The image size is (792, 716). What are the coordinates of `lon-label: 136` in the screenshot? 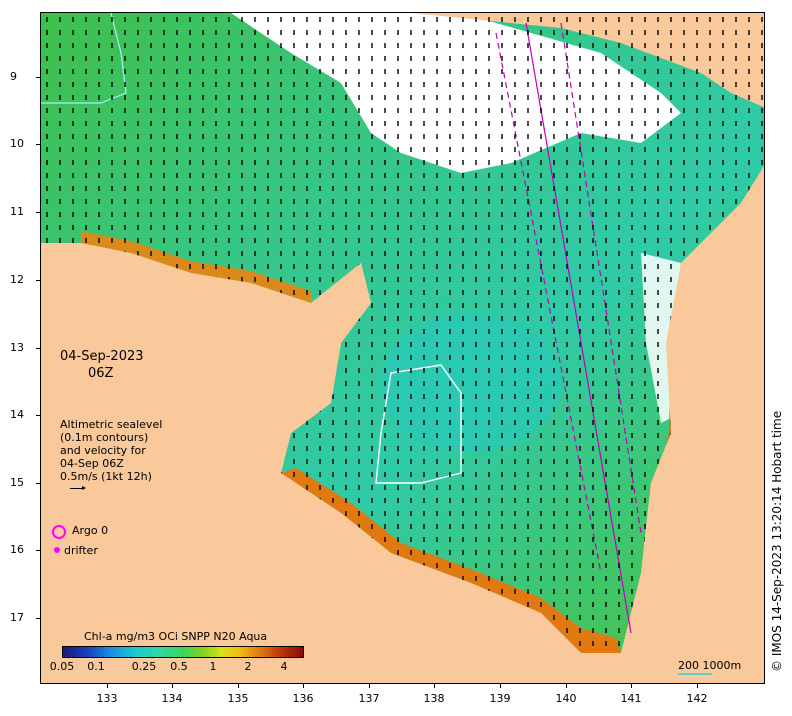 It's located at (303, 698).